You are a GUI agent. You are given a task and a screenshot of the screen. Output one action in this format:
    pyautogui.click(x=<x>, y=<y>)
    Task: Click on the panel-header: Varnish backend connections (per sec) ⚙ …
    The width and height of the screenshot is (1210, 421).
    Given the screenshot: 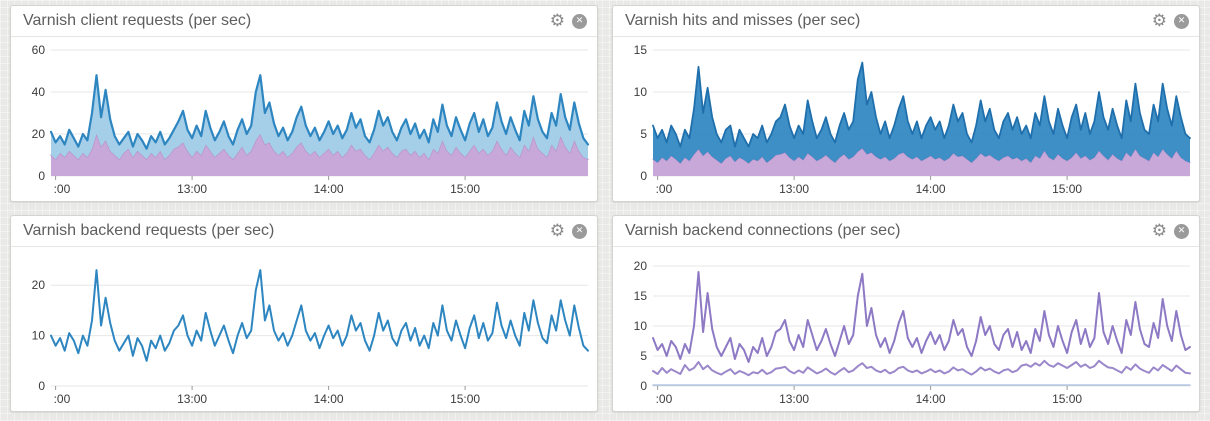 What is the action you would take?
    pyautogui.click(x=906, y=231)
    